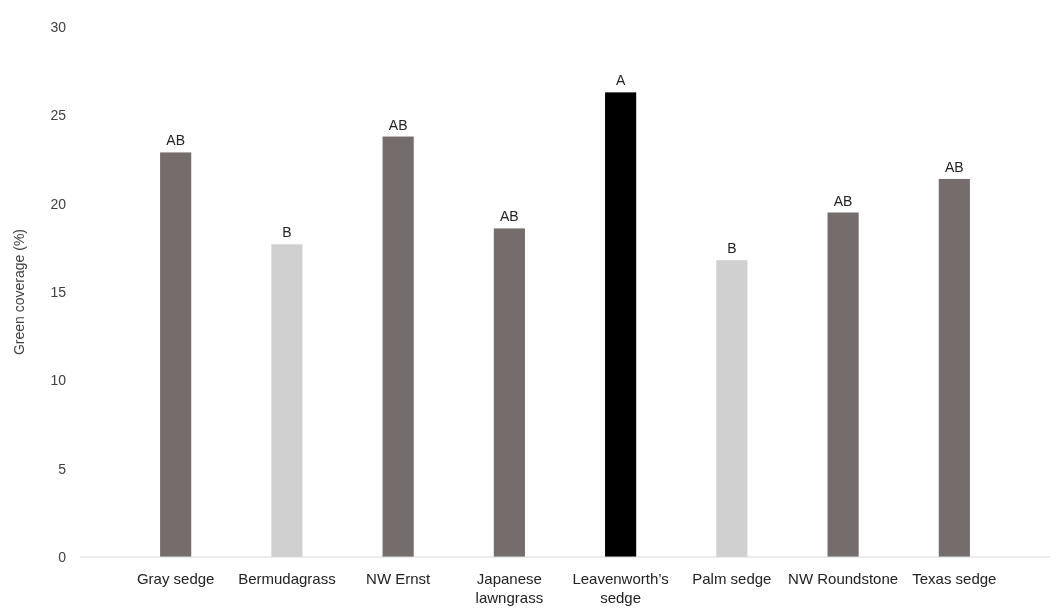  I want to click on y-tick-label: 0, so click(62, 556).